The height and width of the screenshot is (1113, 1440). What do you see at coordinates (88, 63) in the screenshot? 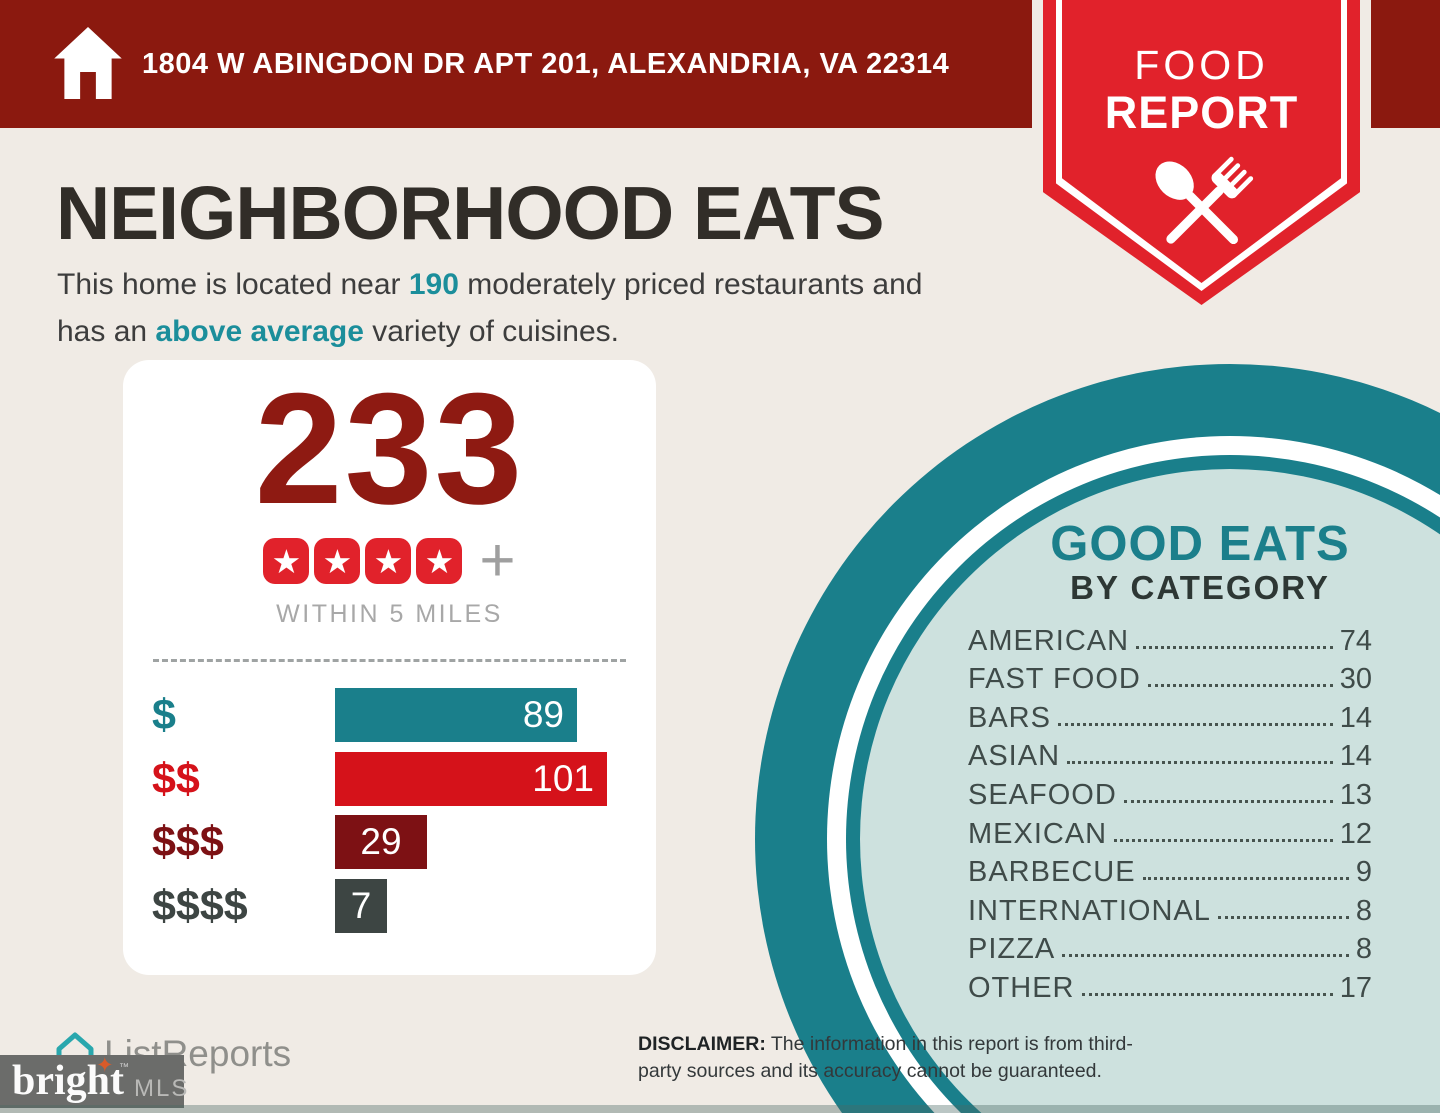
I see `home-icon` at bounding box center [88, 63].